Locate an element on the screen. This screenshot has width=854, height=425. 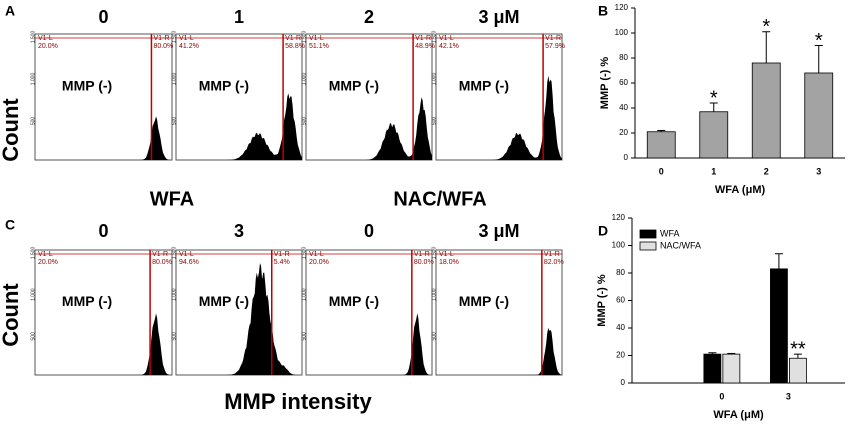
x-tick-label: 3 is located at coordinates (818, 171).